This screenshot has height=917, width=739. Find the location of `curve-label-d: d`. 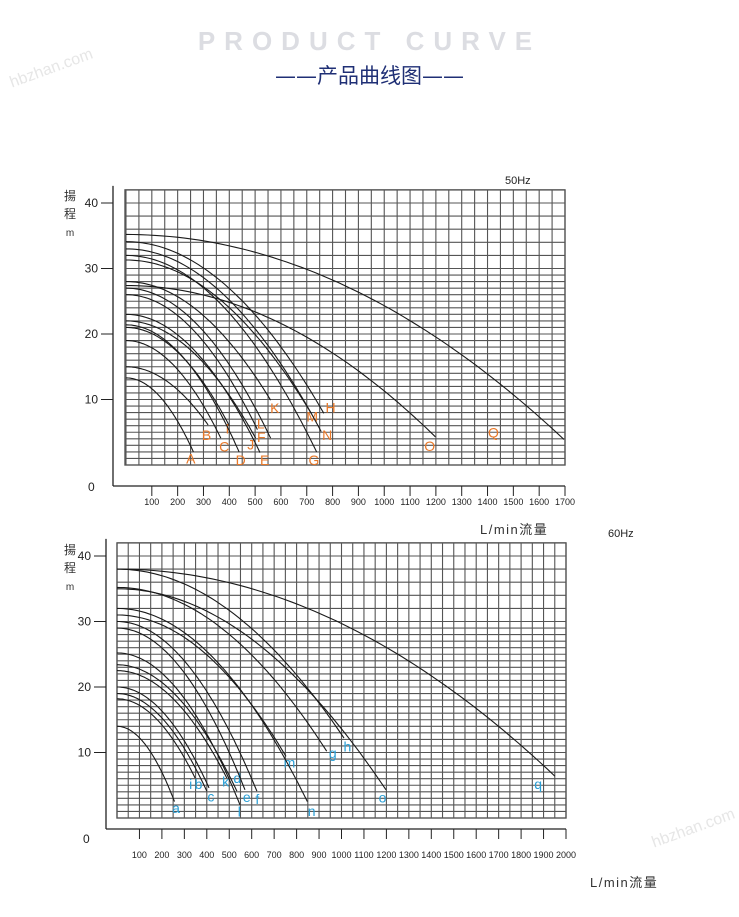

curve-label-d: d is located at coordinates (237, 778).